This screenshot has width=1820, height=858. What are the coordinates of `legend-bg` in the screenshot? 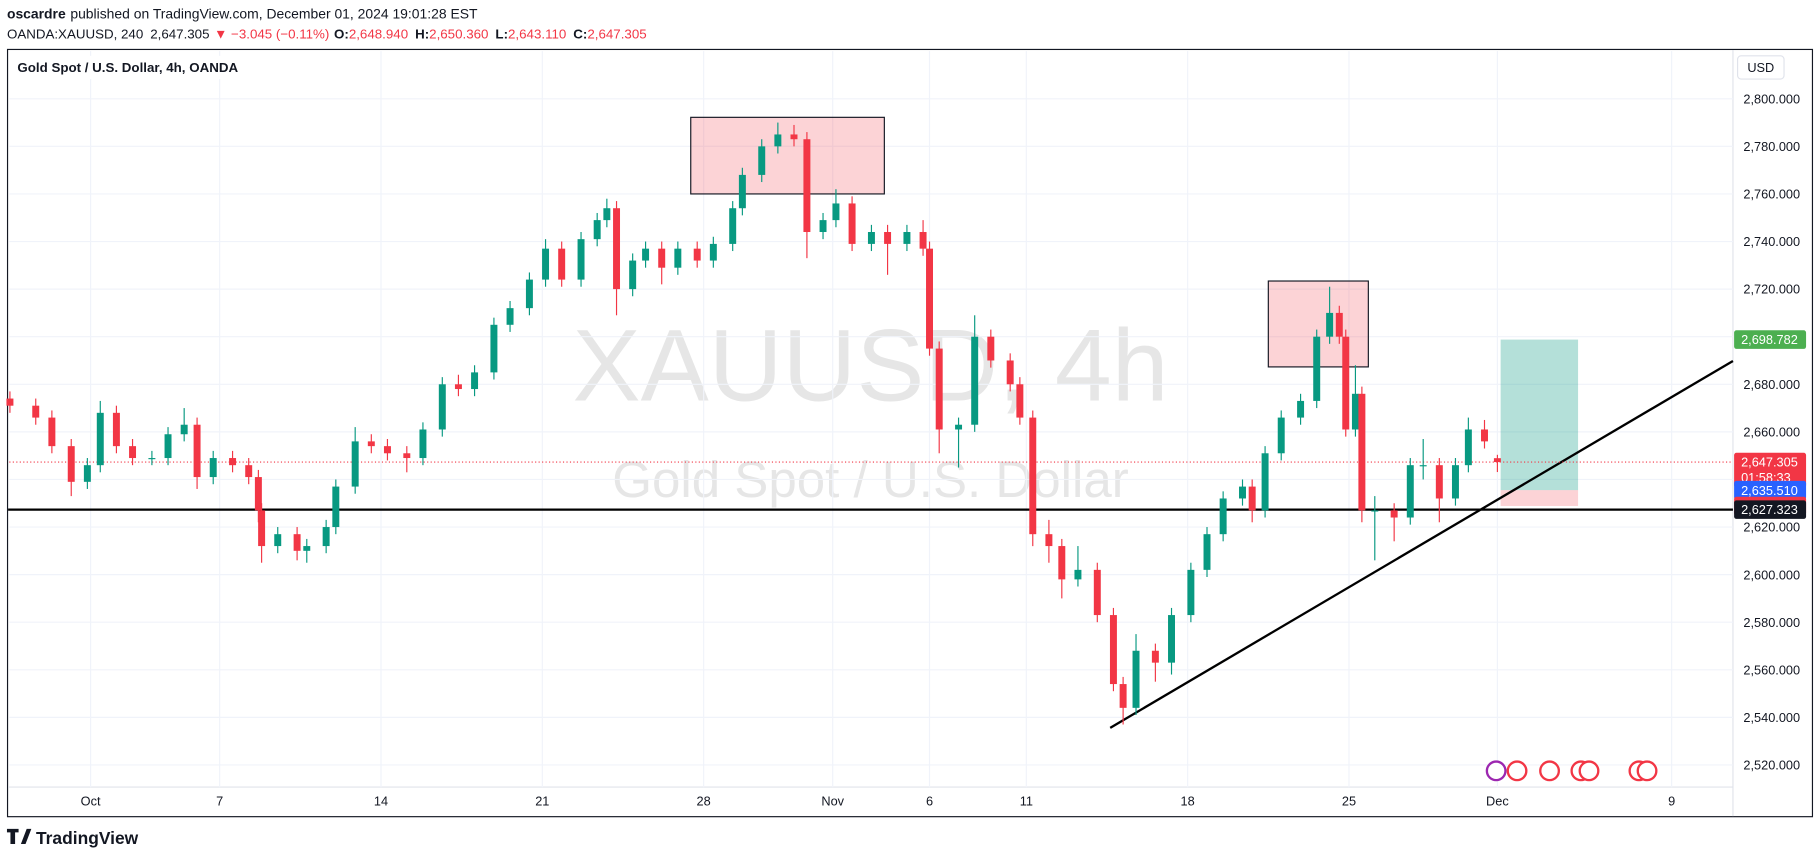 It's located at (127, 67).